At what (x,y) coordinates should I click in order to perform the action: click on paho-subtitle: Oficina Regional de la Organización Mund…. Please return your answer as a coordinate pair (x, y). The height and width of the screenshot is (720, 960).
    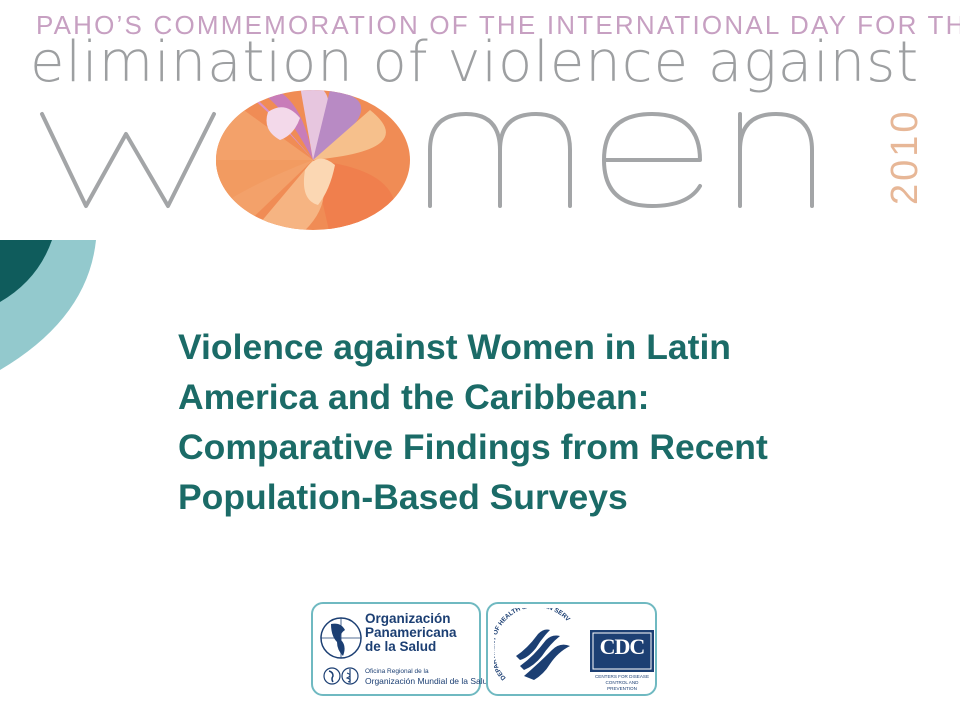
    Looking at the image, I should click on (428, 677).